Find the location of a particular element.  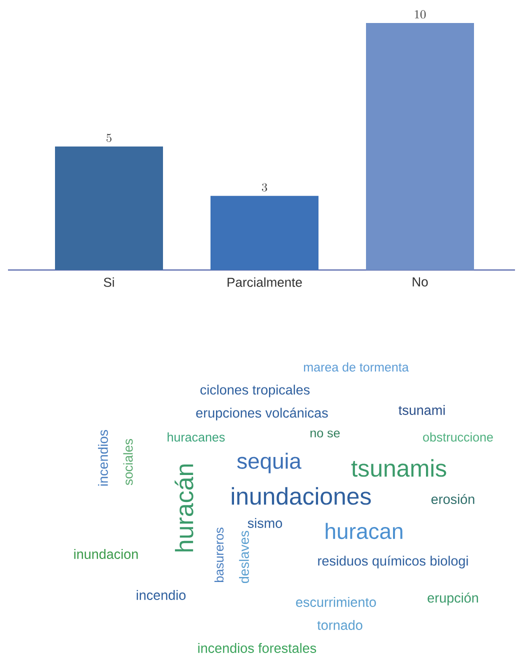

x-tick-label: No is located at coordinates (420, 281).